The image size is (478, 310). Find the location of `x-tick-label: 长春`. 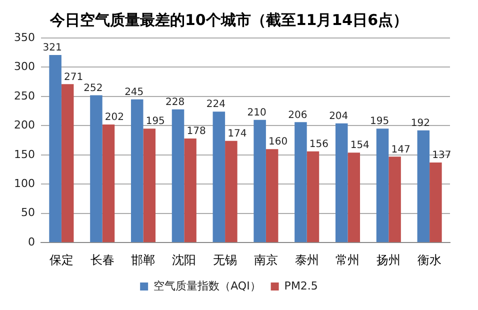

x-tick-label: 长春 is located at coordinates (102, 259).